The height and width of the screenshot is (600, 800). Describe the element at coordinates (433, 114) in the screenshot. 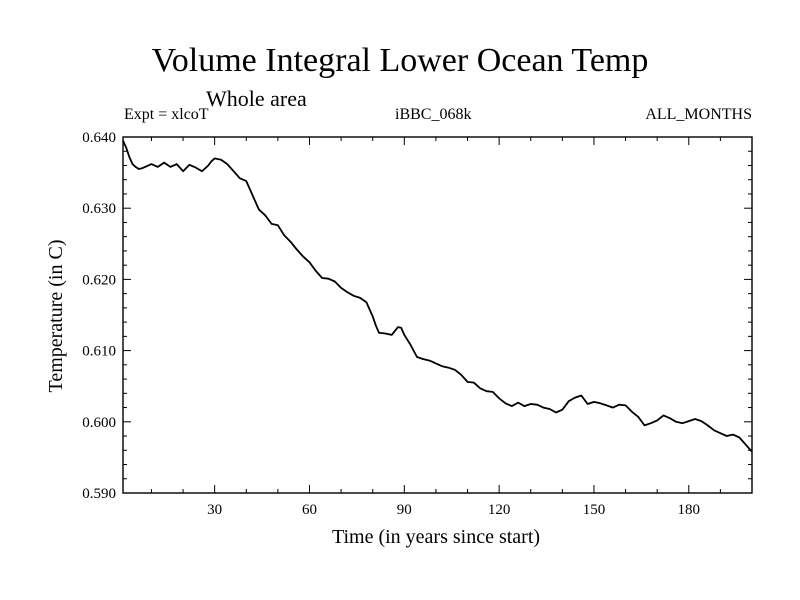

I see `run-id-label: iBBC_068k` at that location.